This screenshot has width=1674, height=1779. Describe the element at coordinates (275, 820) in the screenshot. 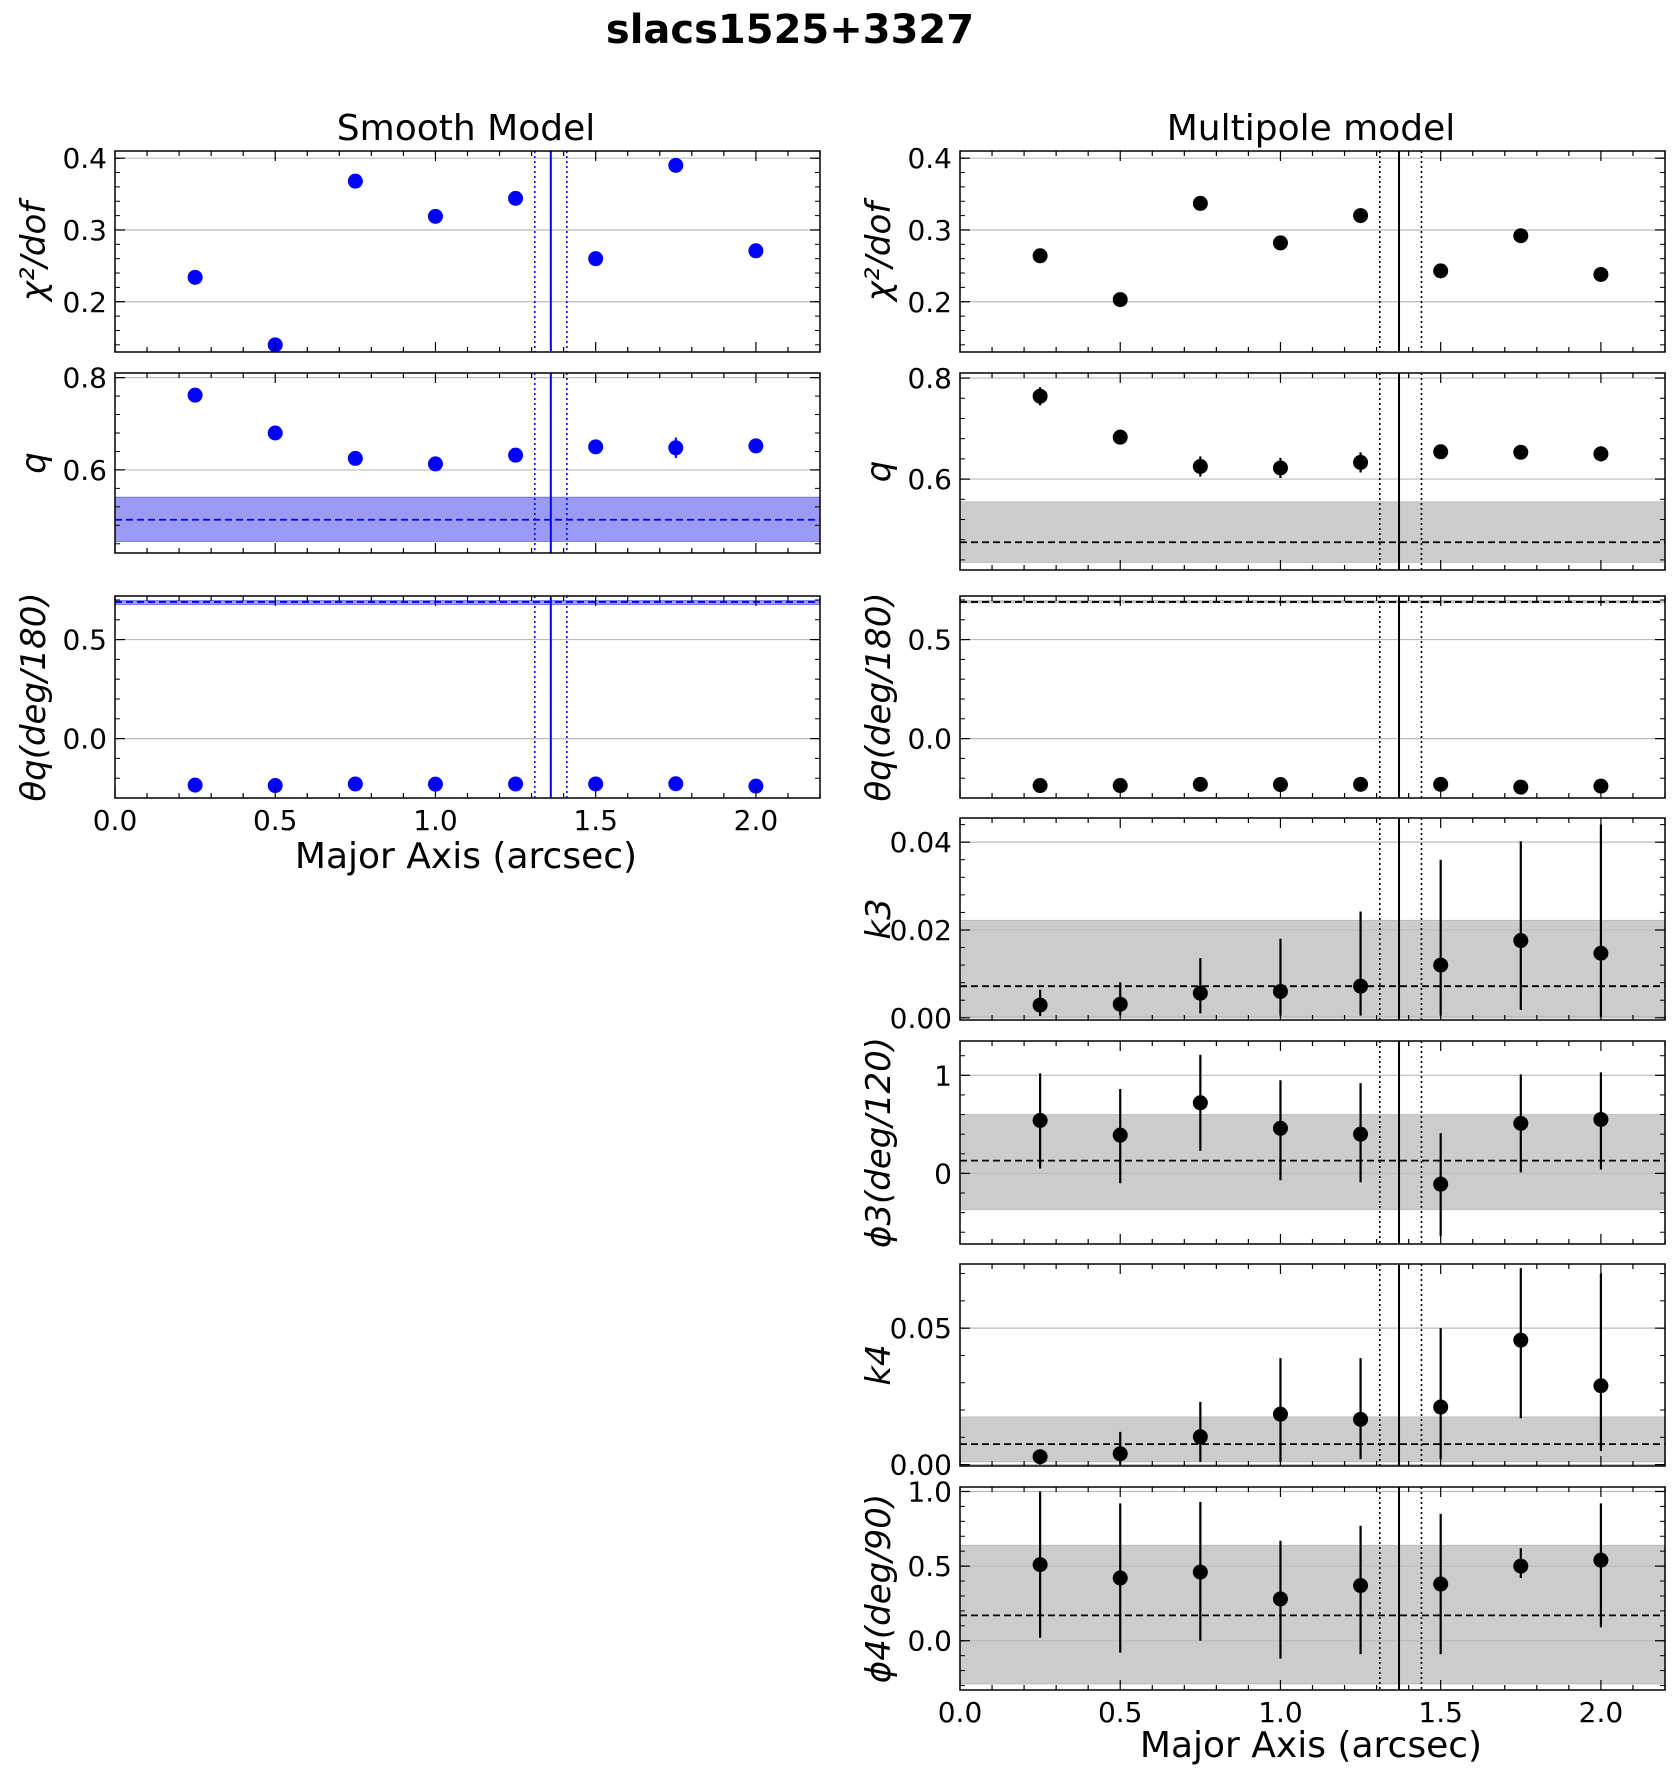

I see `smooth-theta-xtick-label-1: 0.5` at that location.